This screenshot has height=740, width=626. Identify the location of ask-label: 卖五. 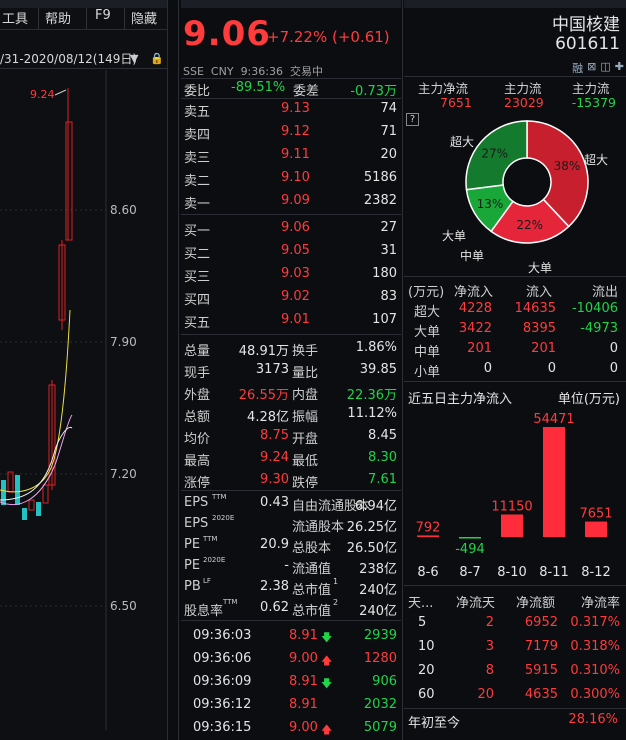
(197, 112).